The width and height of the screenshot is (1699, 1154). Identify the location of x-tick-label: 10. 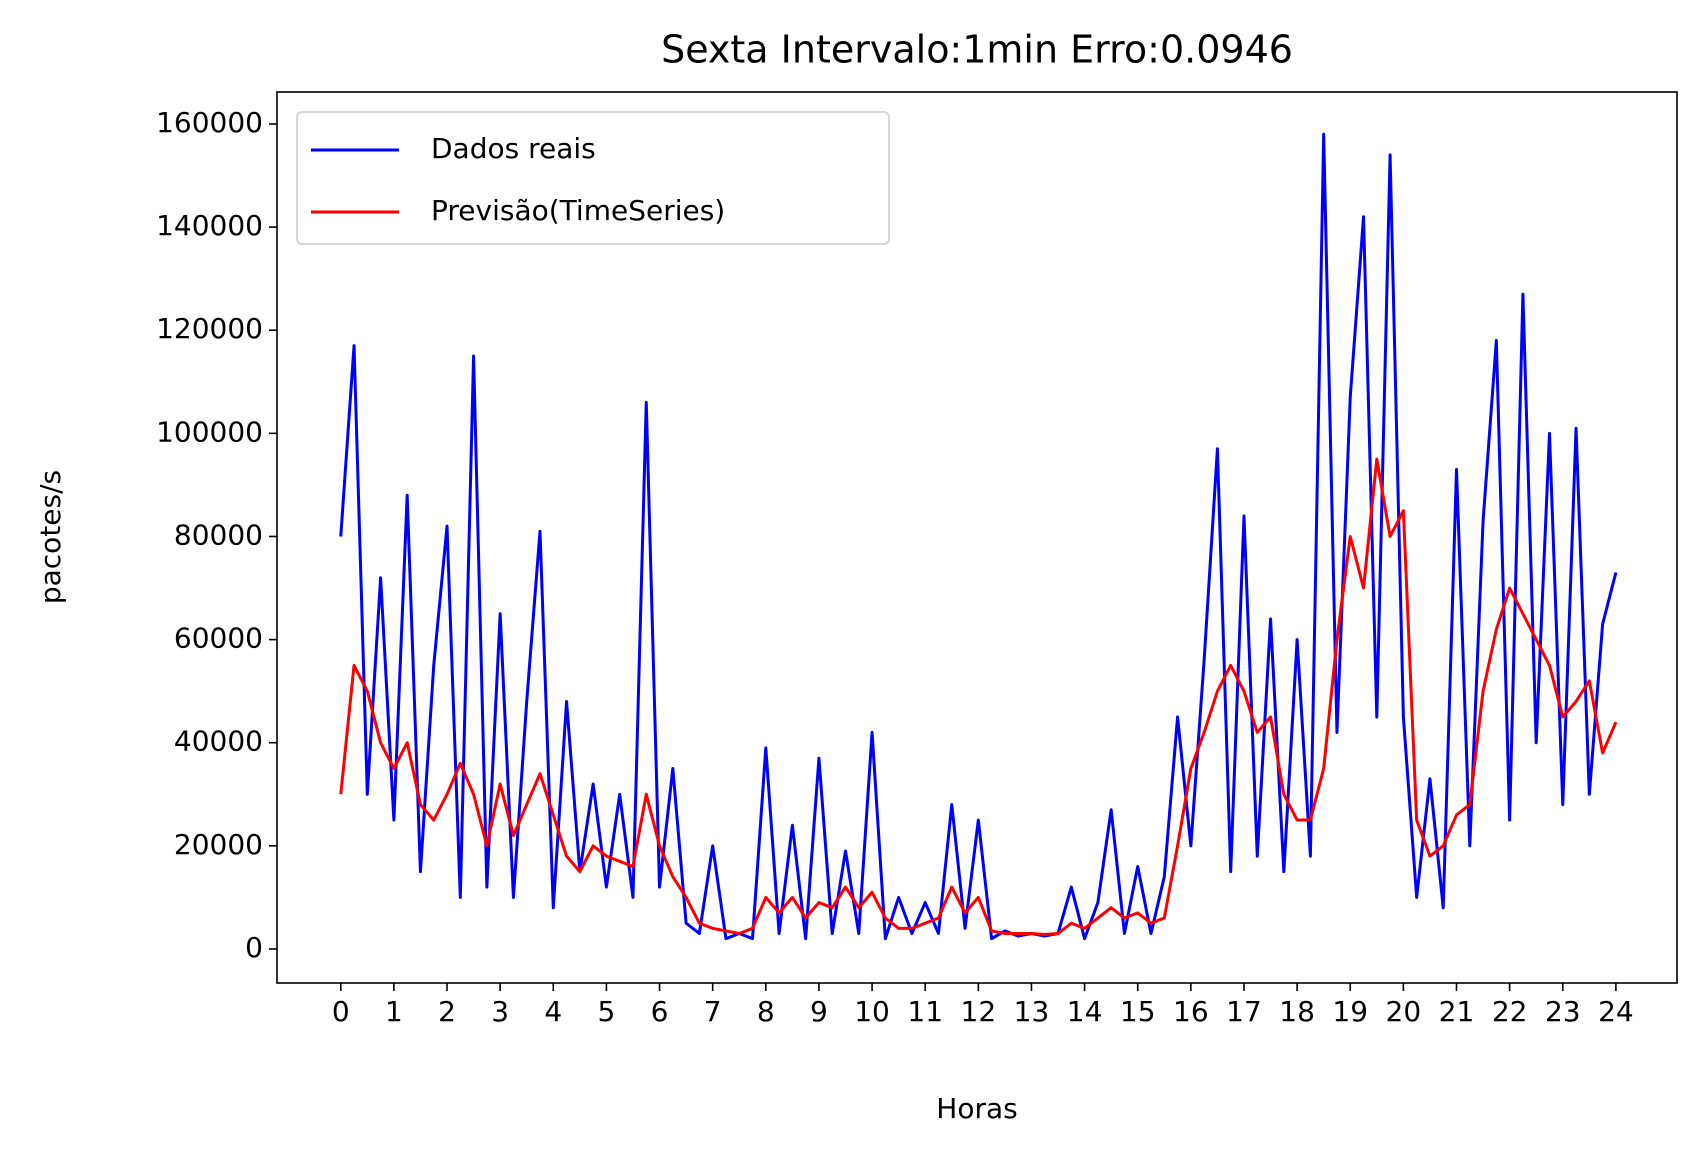
(872, 1011).